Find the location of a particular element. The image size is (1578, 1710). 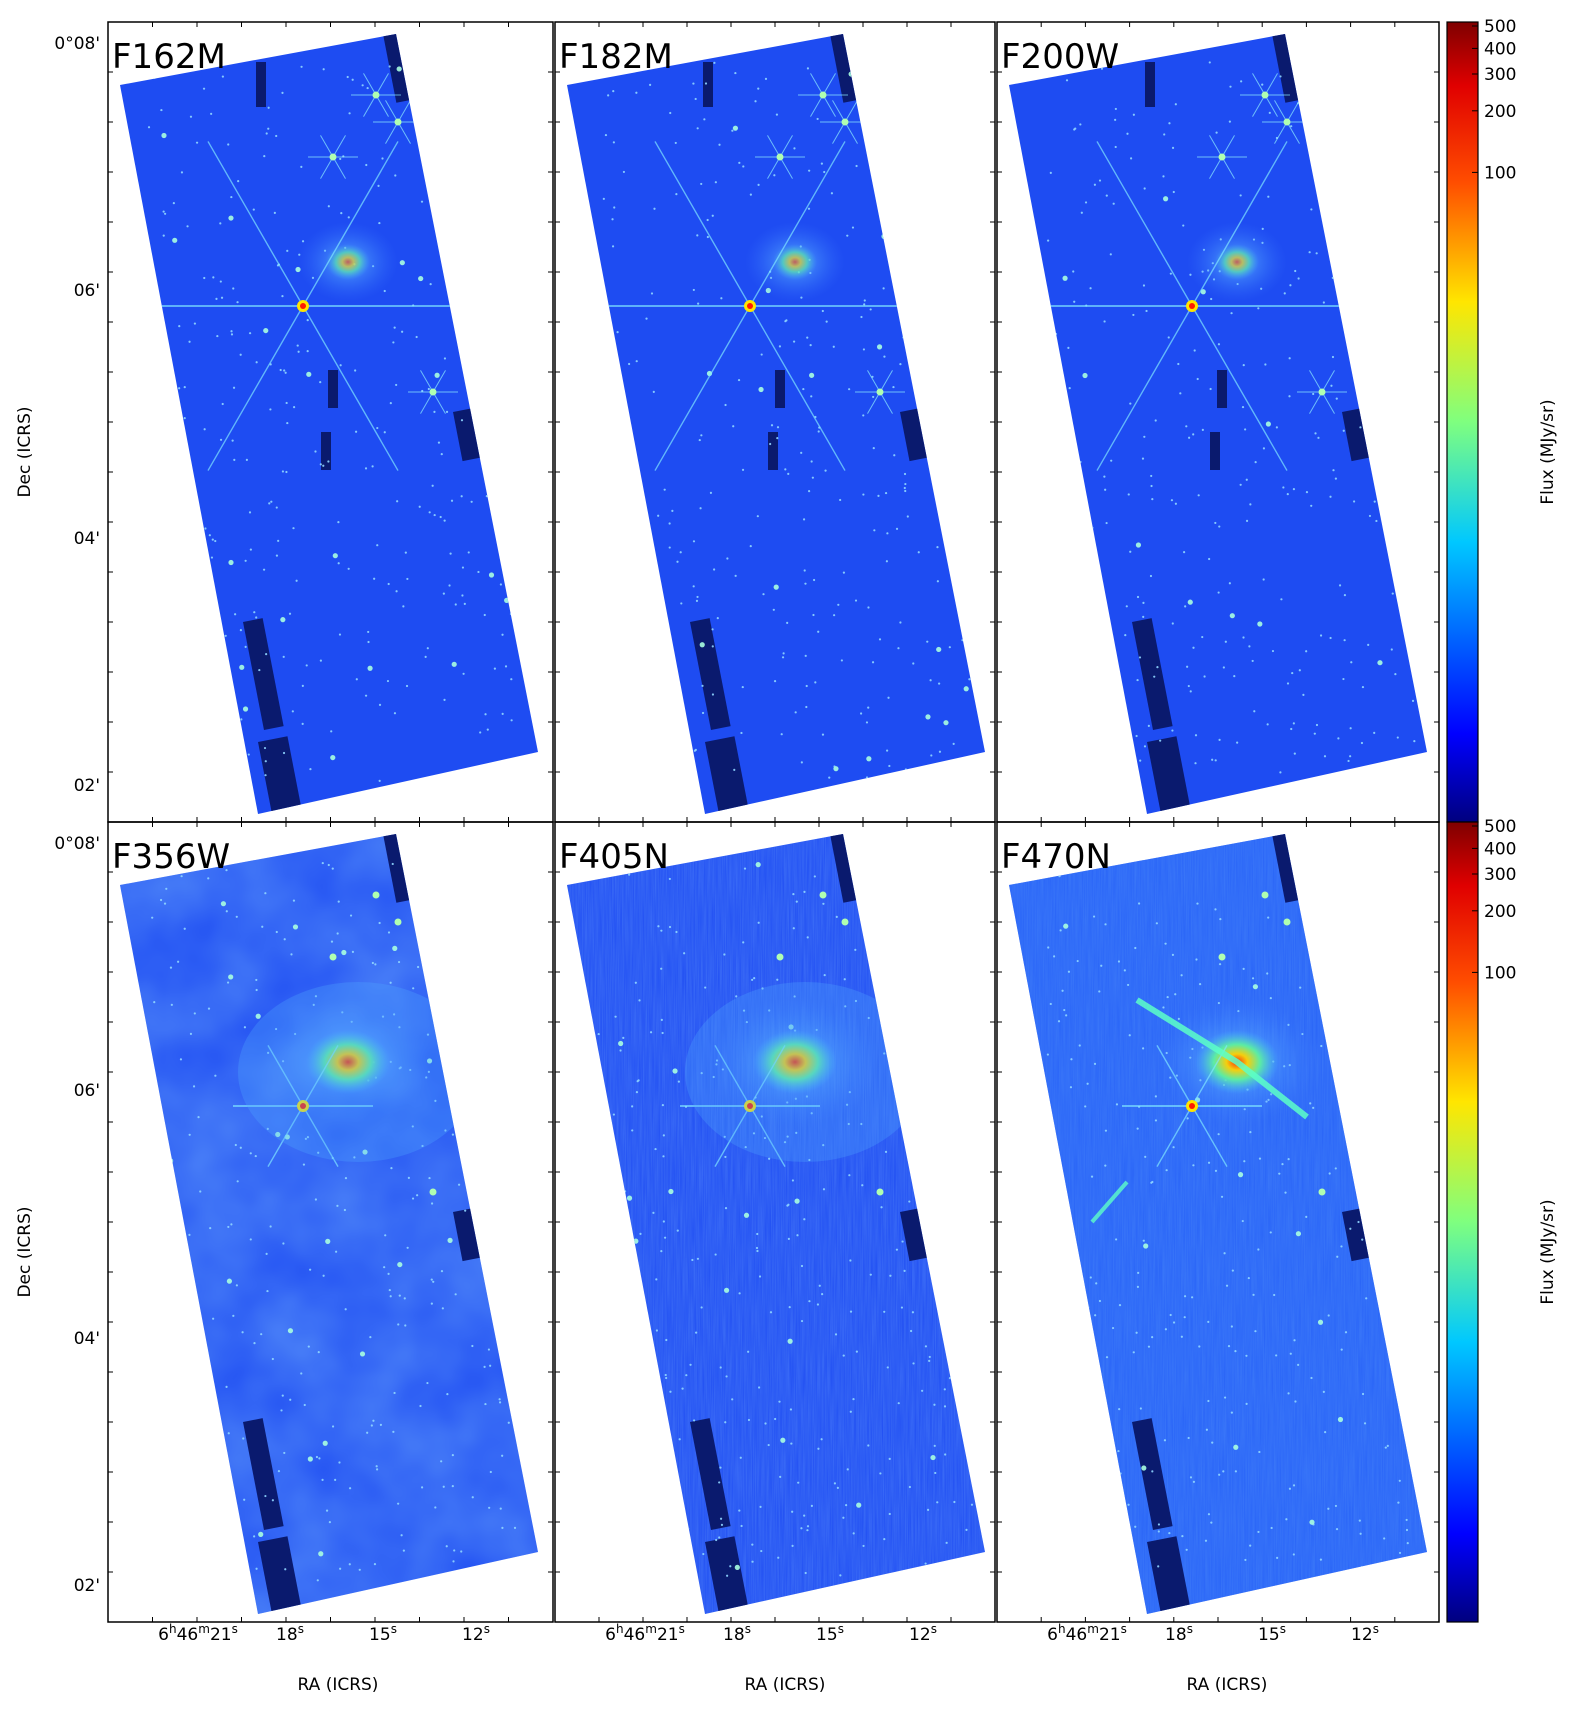

filter-label: F182M is located at coordinates (616, 57).